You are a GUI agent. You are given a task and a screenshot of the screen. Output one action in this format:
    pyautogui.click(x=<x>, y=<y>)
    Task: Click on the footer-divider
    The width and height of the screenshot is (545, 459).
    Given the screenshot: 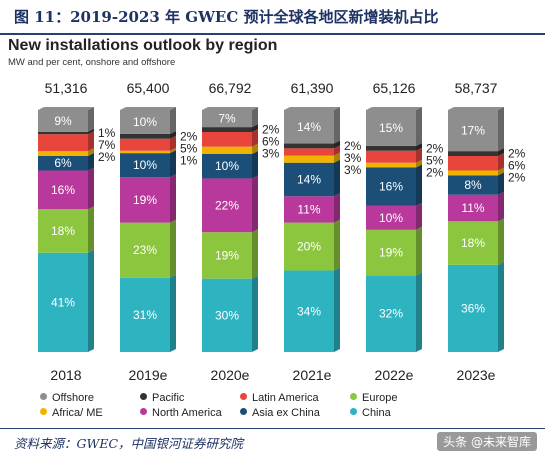 What is the action you would take?
    pyautogui.click(x=272, y=428)
    